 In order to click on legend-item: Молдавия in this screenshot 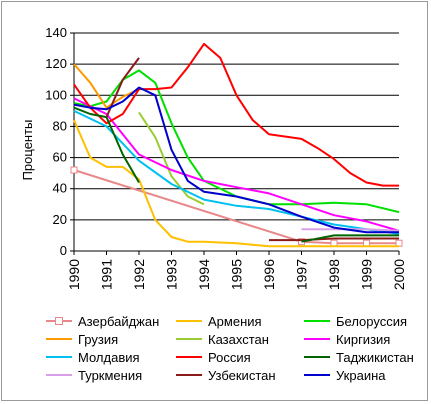, I will do `click(93, 357)`.